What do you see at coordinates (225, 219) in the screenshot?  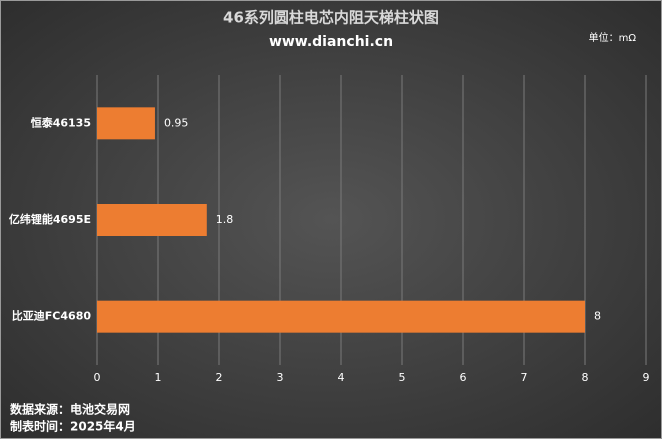 I see `data-label: 1.8` at bounding box center [225, 219].